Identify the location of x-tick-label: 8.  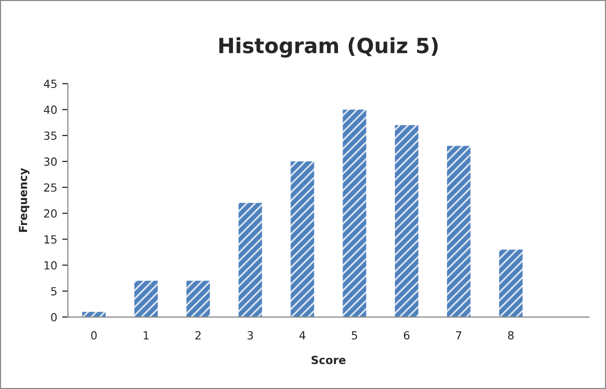
(511, 335).